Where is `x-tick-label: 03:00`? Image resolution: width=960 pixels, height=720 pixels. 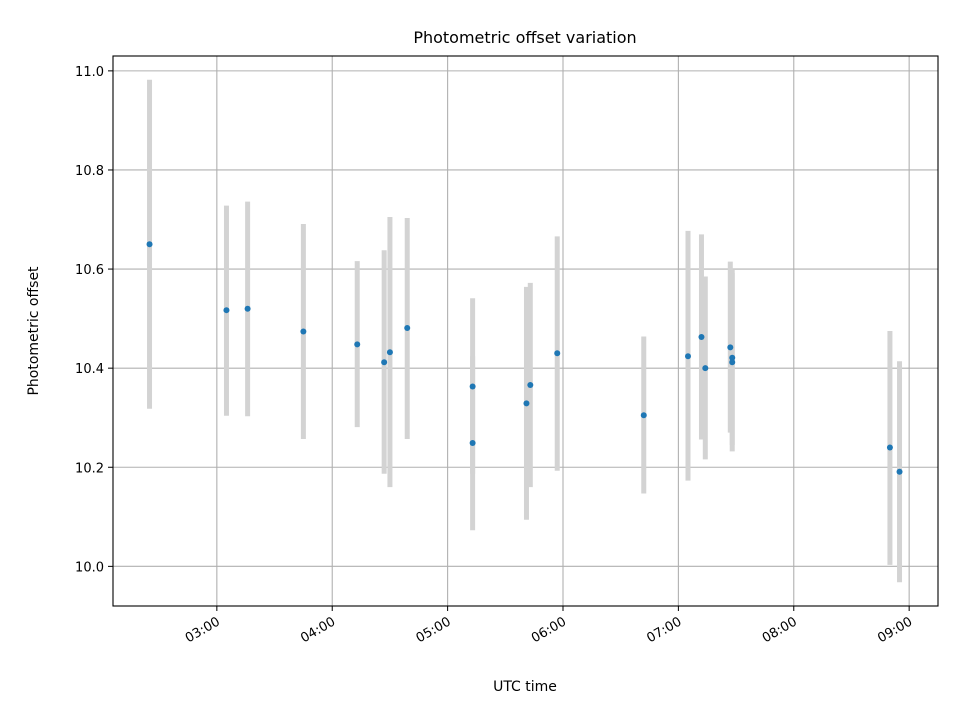 x-tick-label: 03:00 is located at coordinates (203, 630).